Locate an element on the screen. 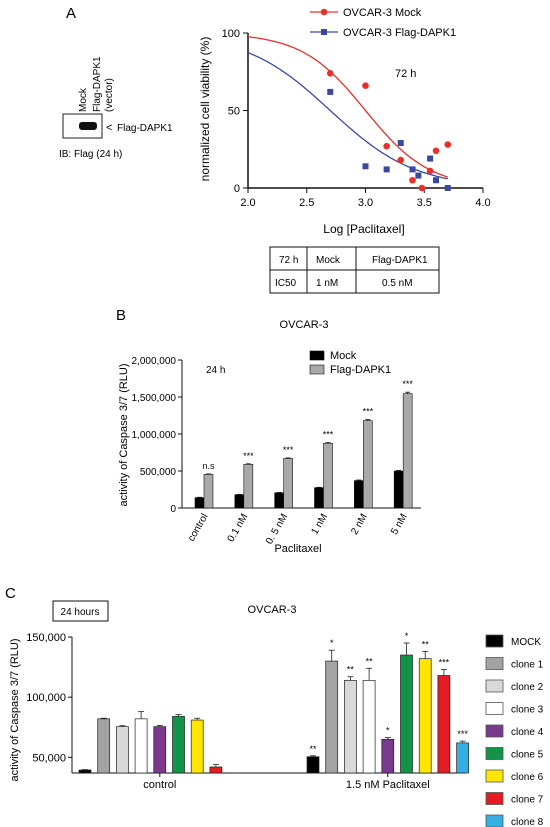  blot-ib-label: IB: Flag (24 h) is located at coordinates (90, 154).